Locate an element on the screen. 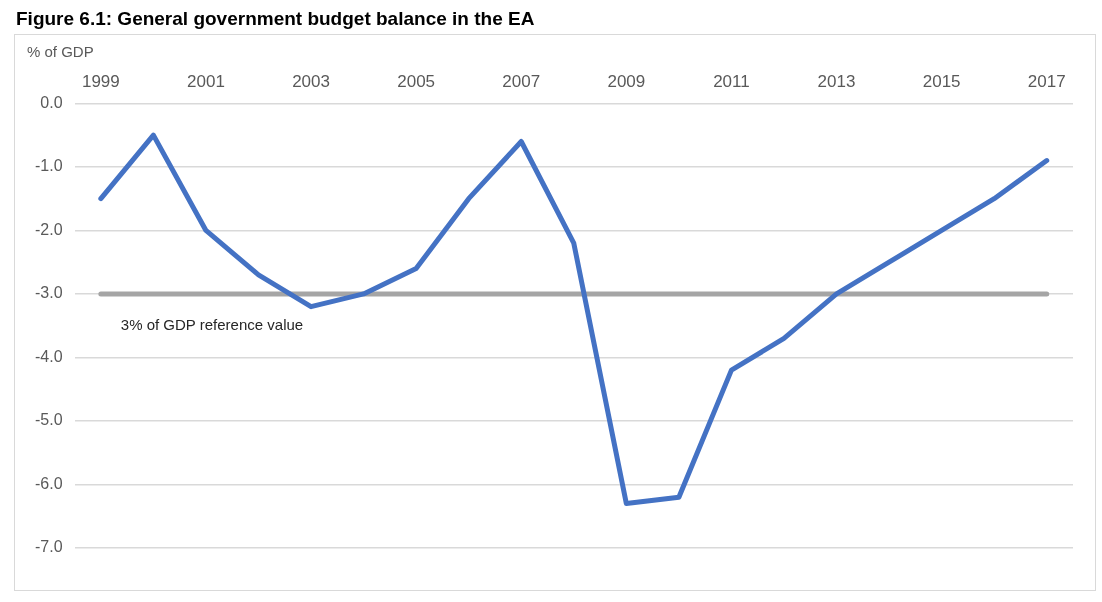 This screenshot has width=1102, height=602. y-tick-label: -7.0 is located at coordinates (48, 547).